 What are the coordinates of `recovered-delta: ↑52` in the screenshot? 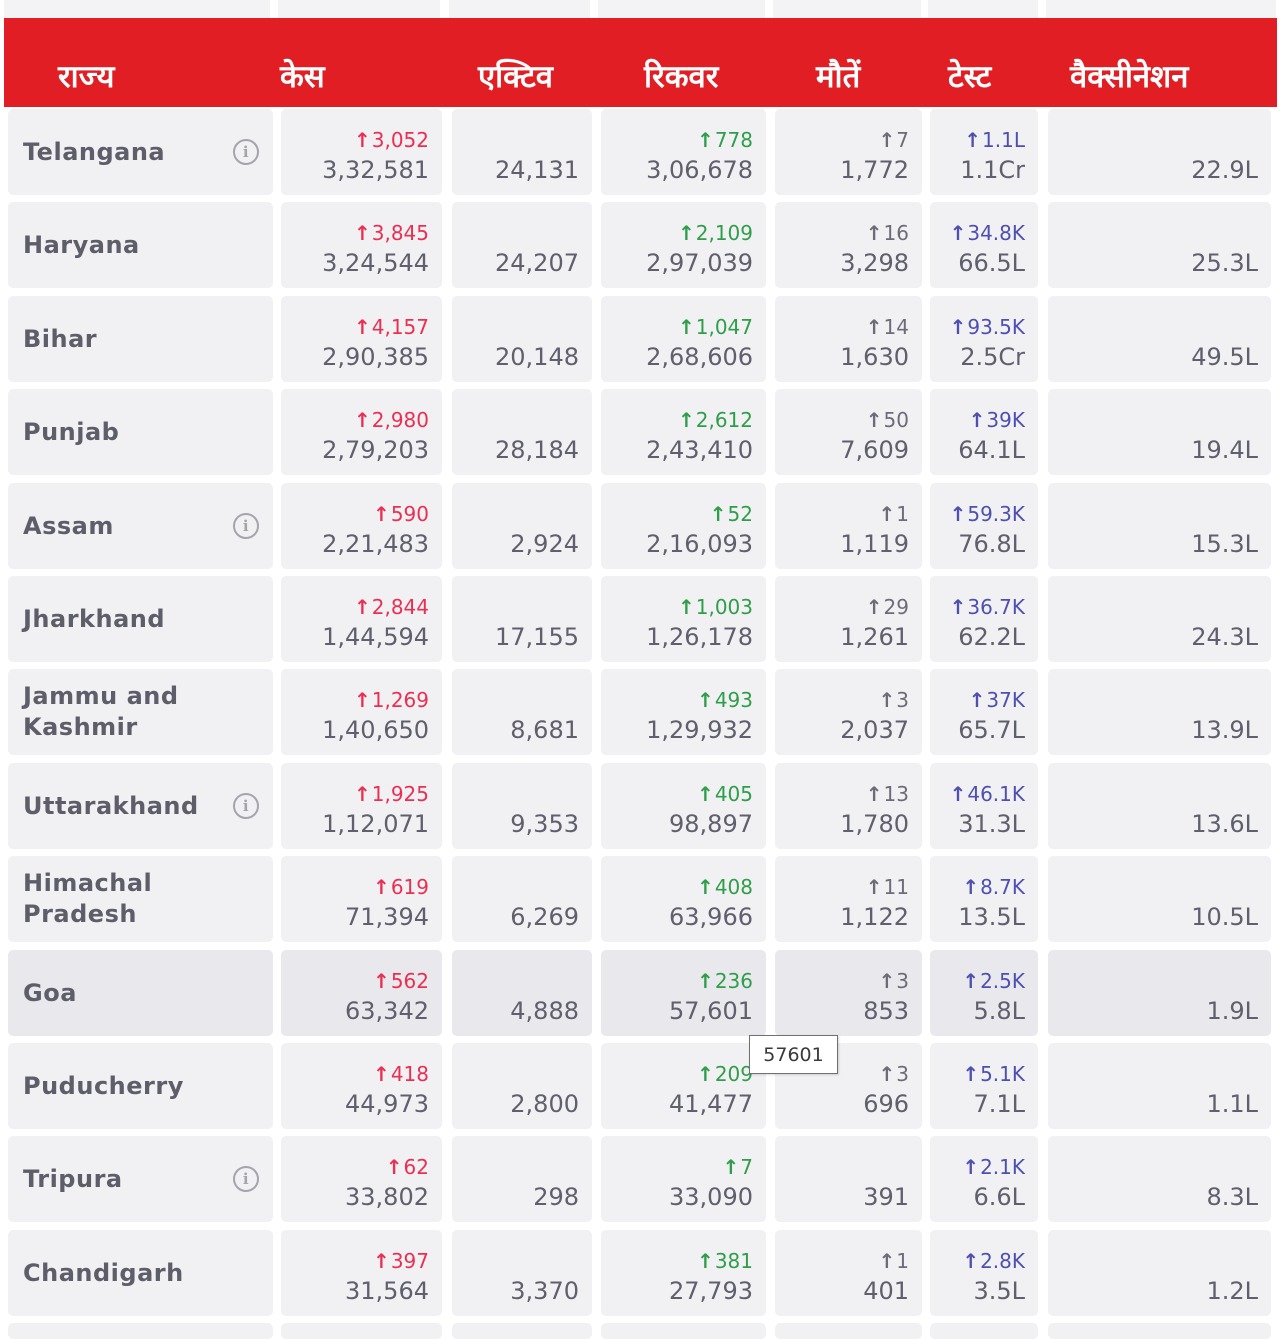 It's located at (731, 514).